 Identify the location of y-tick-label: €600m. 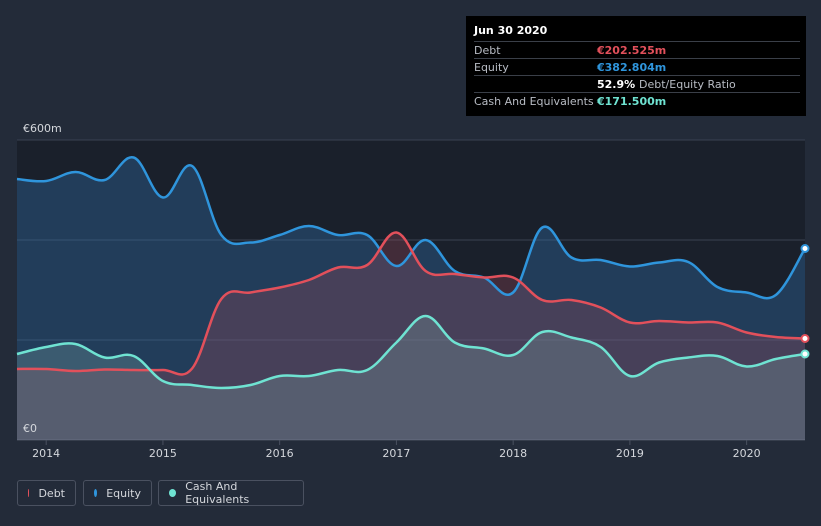
(42, 128).